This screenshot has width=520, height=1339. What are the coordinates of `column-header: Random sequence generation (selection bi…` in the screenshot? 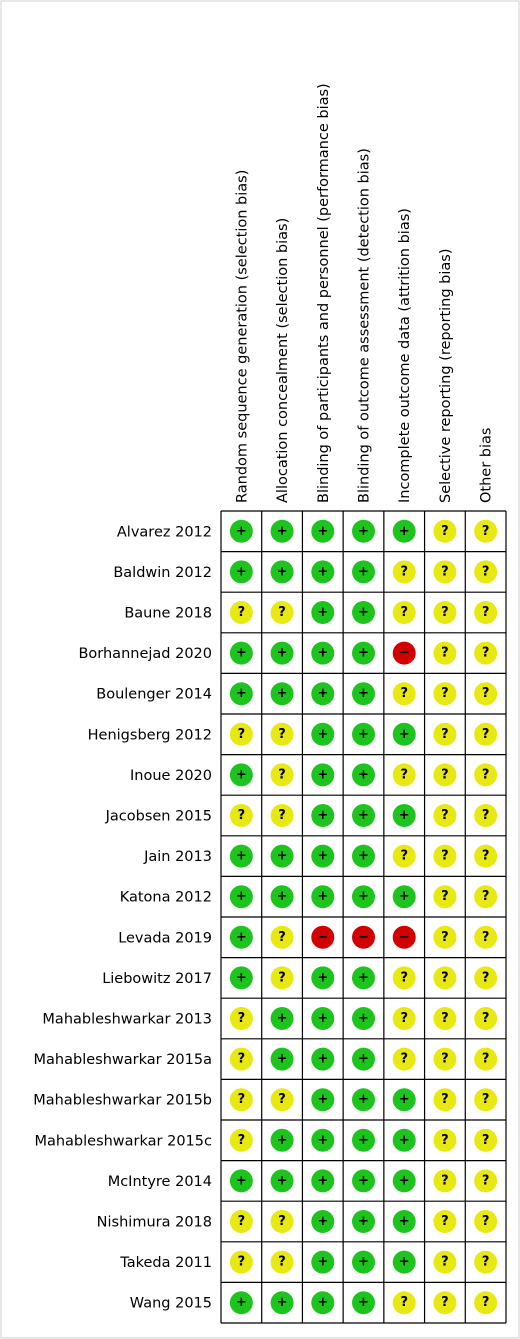 It's located at (242, 336).